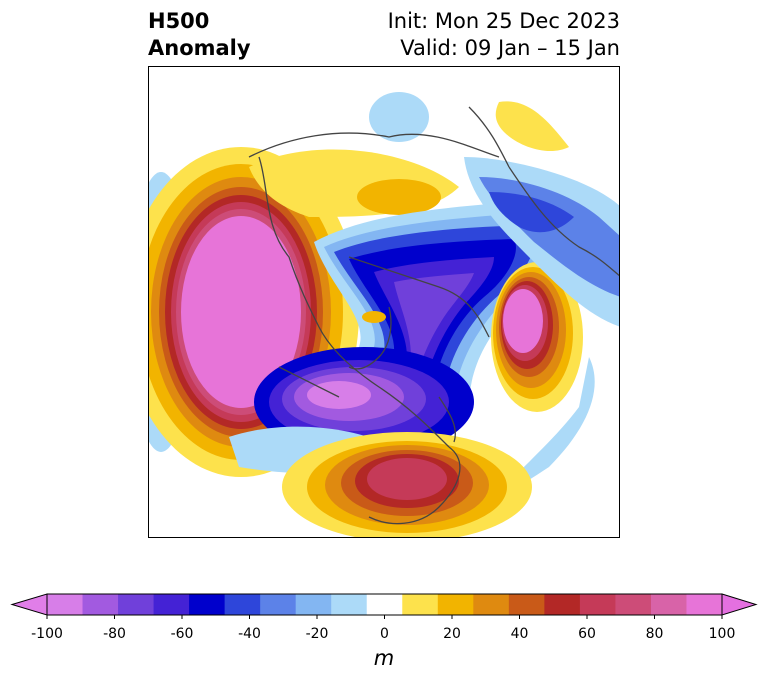 Image resolution: width=768 pixels, height=684 pixels. Describe the element at coordinates (374, 317) in the screenshot. I see `central-ridge-small` at that location.